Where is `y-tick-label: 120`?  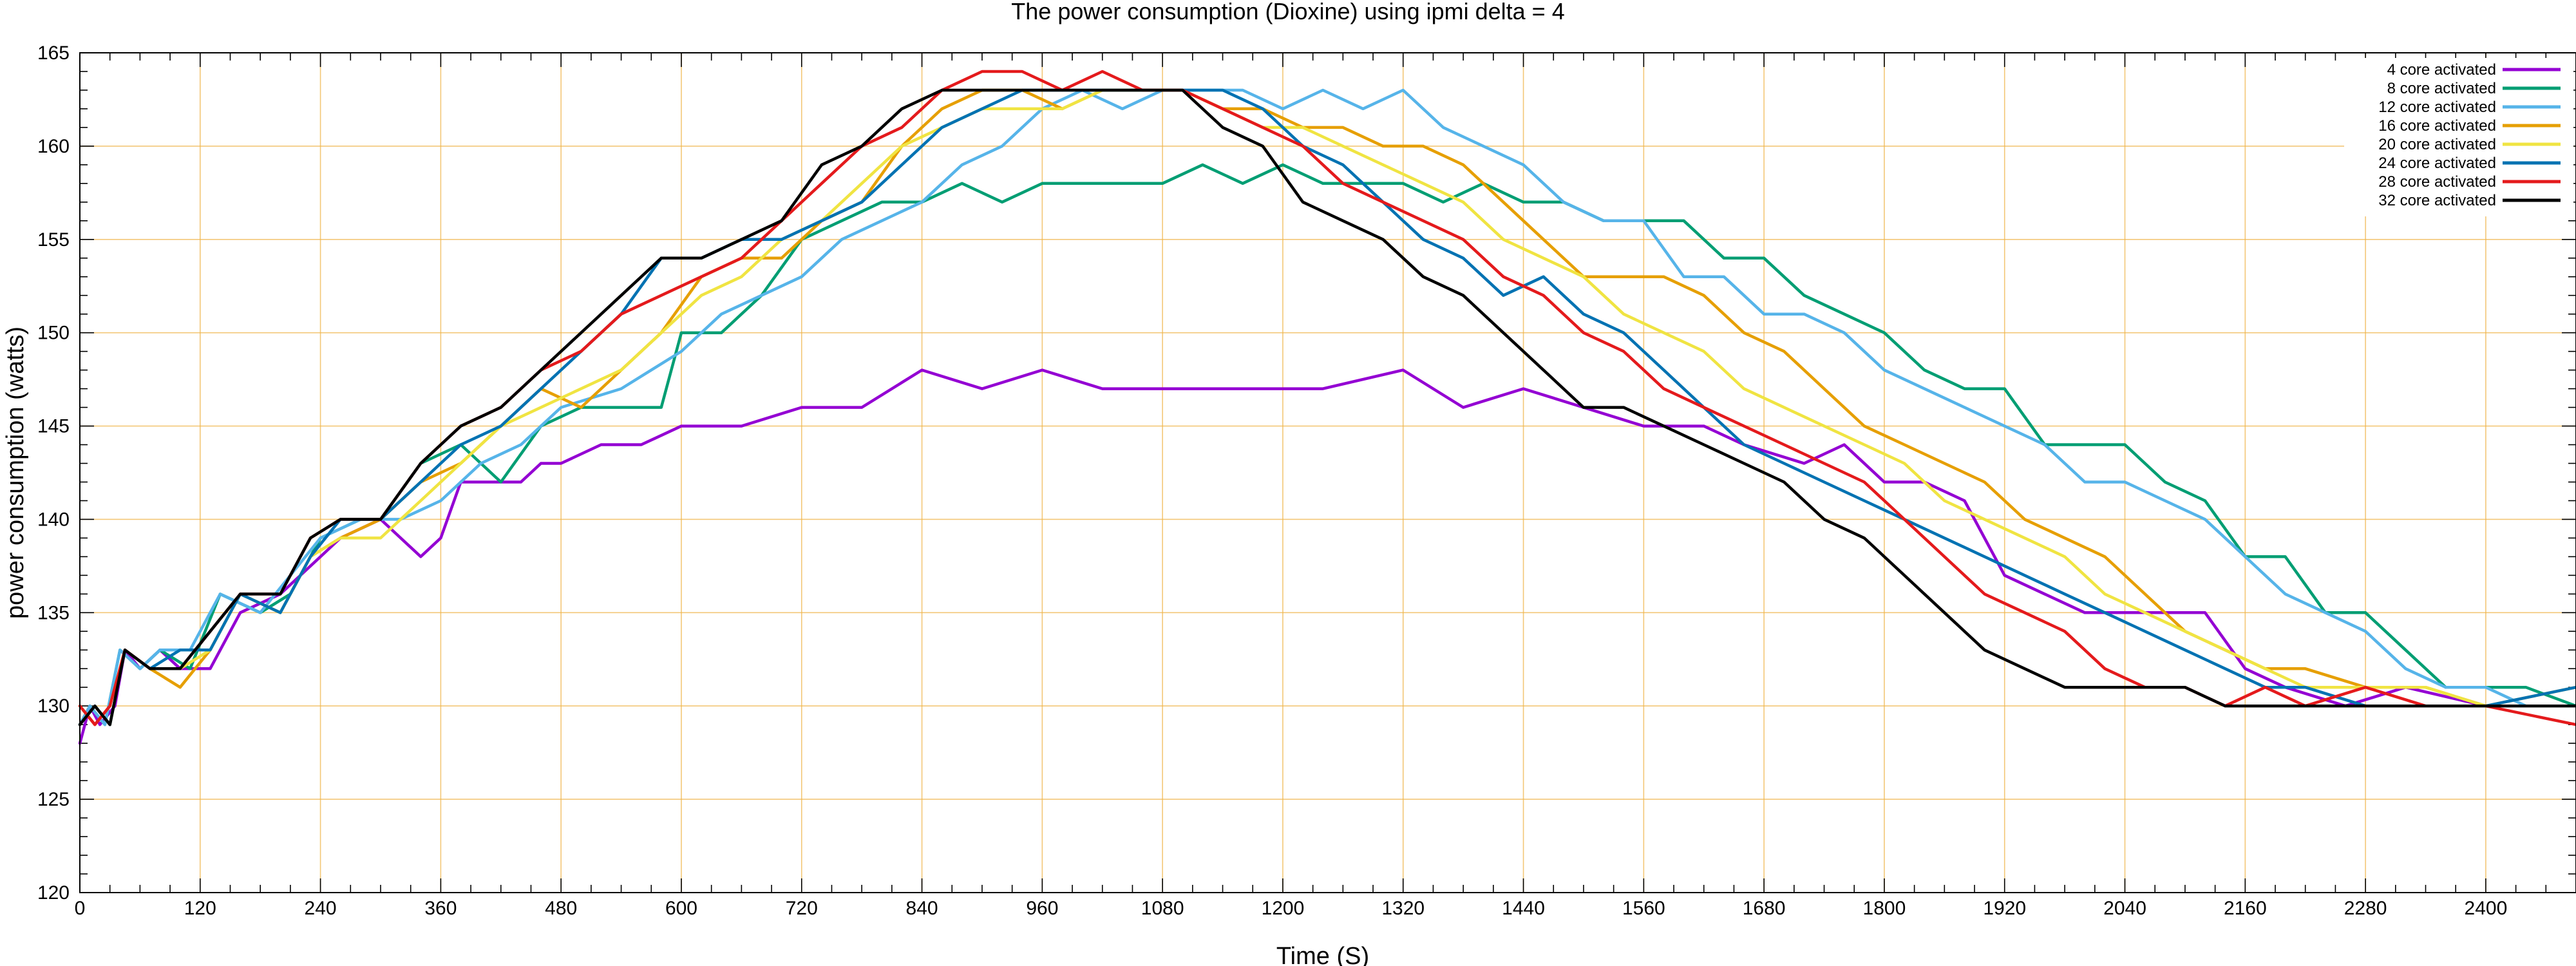 y-tick-label: 120 is located at coordinates (54, 893).